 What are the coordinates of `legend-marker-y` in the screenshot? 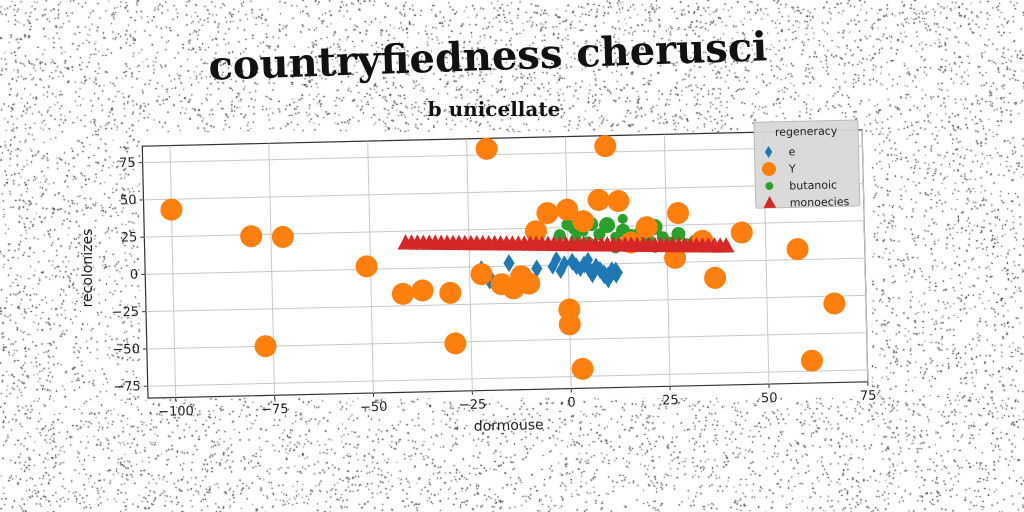 It's located at (768, 168).